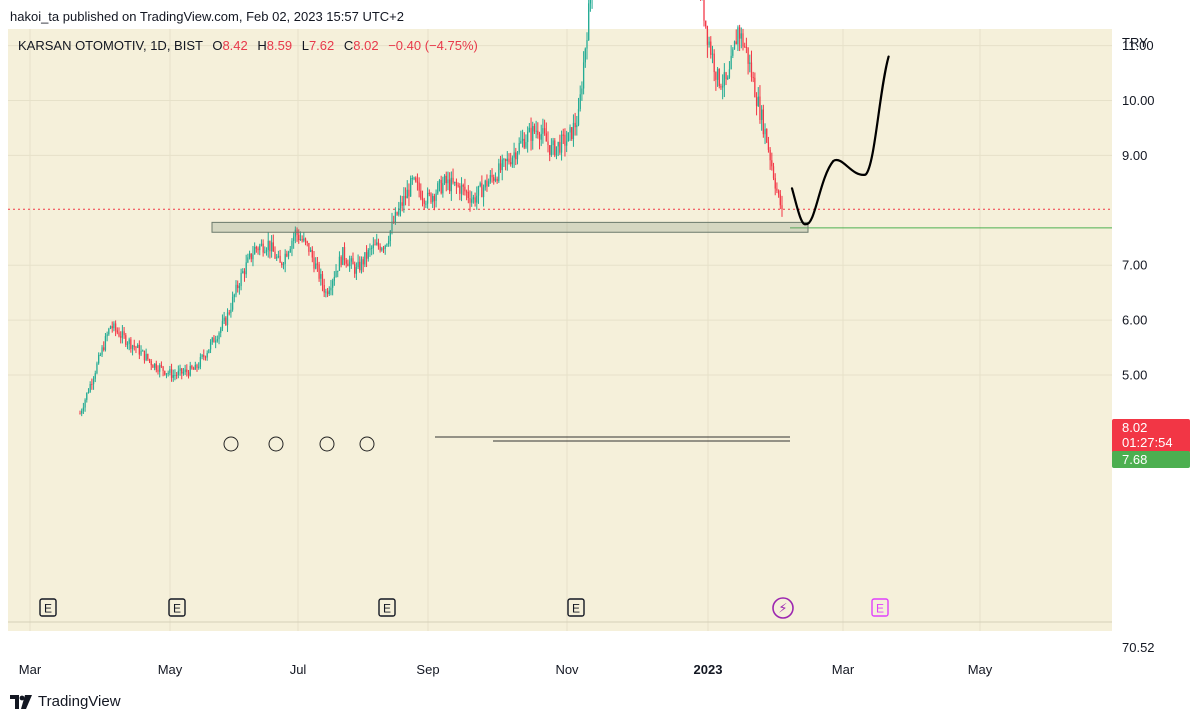 Image resolution: width=1200 pixels, height=720 pixels. What do you see at coordinates (1134, 375) in the screenshot?
I see `y-tick-label: 5.00` at bounding box center [1134, 375].